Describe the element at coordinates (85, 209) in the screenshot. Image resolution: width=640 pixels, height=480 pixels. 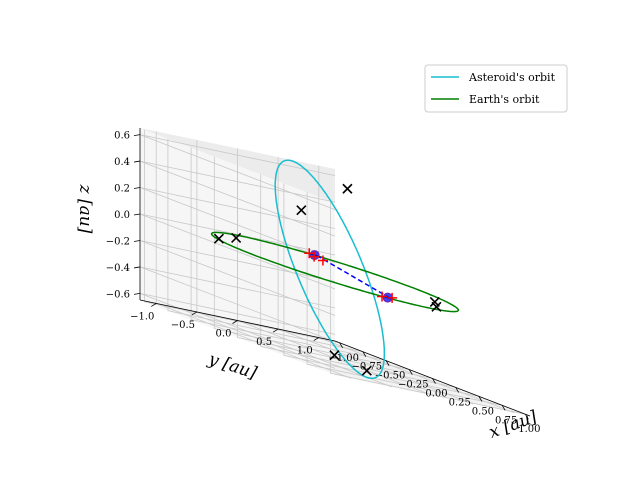
I see `z-axis-label: z [au]` at that location.